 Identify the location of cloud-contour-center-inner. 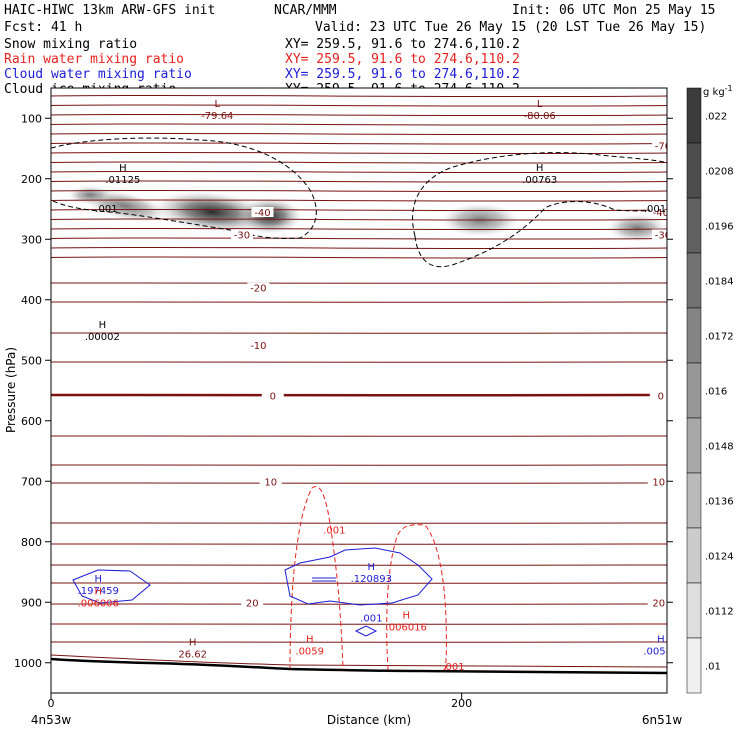
(324, 579).